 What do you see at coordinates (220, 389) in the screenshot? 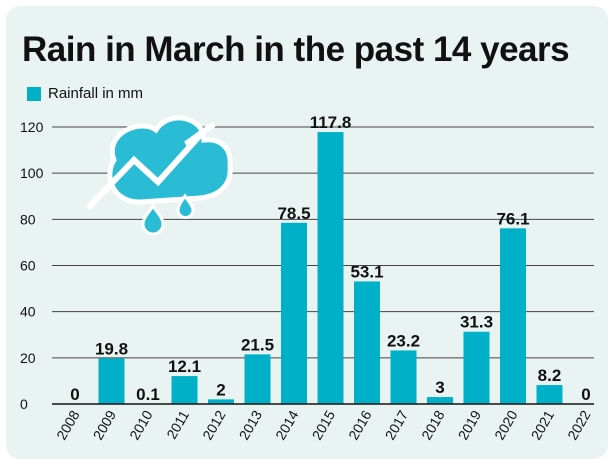
I see `data-label: 2` at bounding box center [220, 389].